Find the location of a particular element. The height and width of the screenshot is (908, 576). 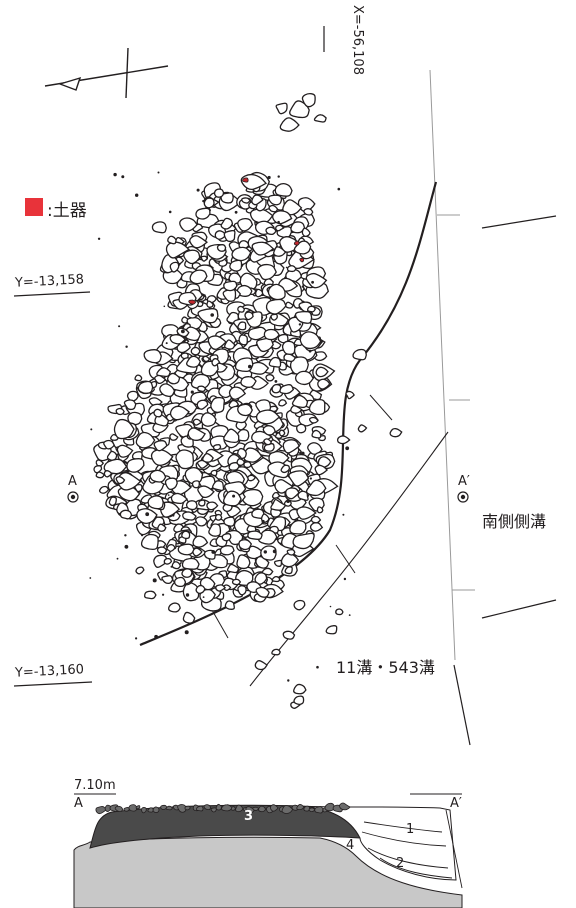

profile-upper-fill is located at coordinates (378, 843).